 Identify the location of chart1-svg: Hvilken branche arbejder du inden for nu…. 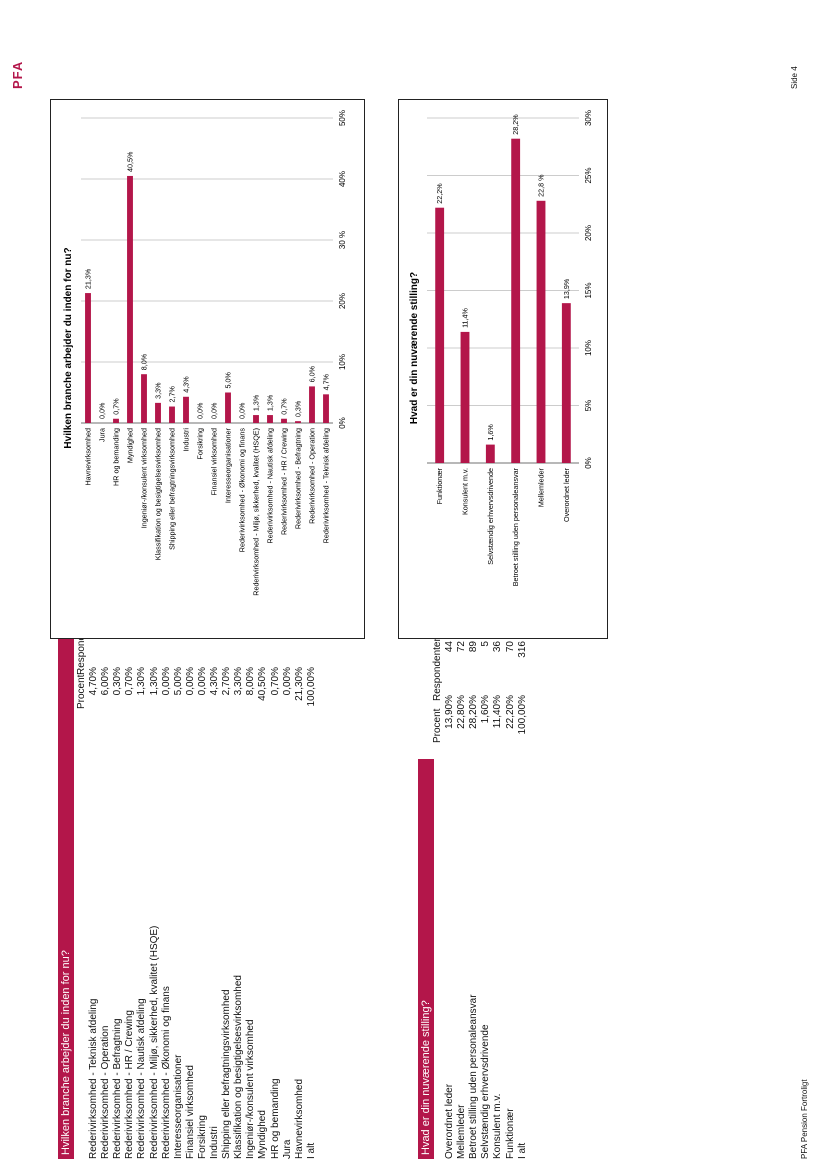
(205, 353).